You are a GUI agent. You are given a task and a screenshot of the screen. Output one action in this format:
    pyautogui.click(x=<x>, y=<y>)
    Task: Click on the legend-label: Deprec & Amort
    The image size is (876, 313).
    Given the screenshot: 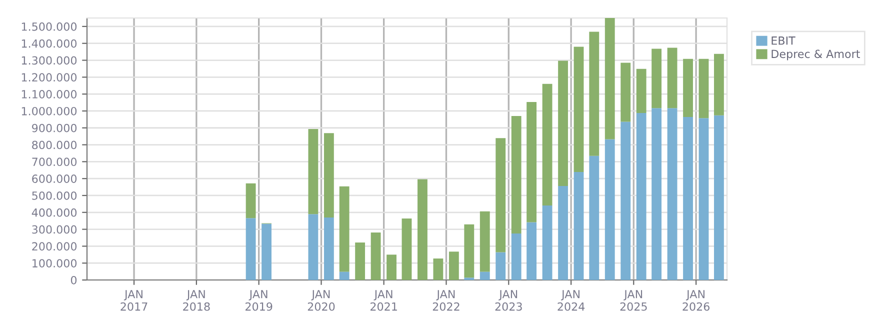 What is the action you would take?
    pyautogui.click(x=816, y=55)
    